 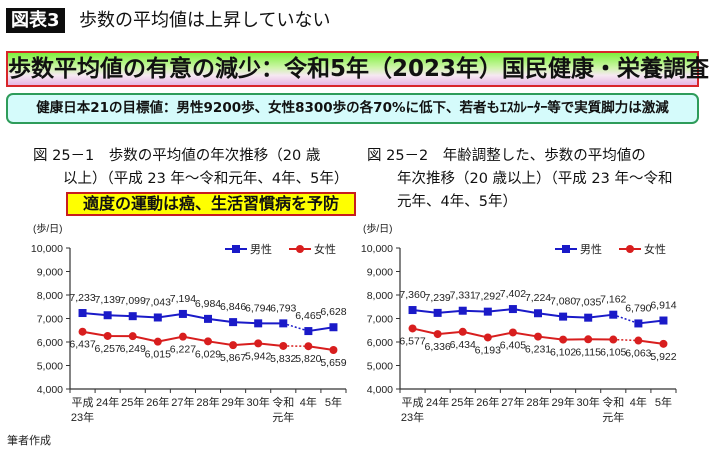 I want to click on data-label: 6,227, so click(x=183, y=350).